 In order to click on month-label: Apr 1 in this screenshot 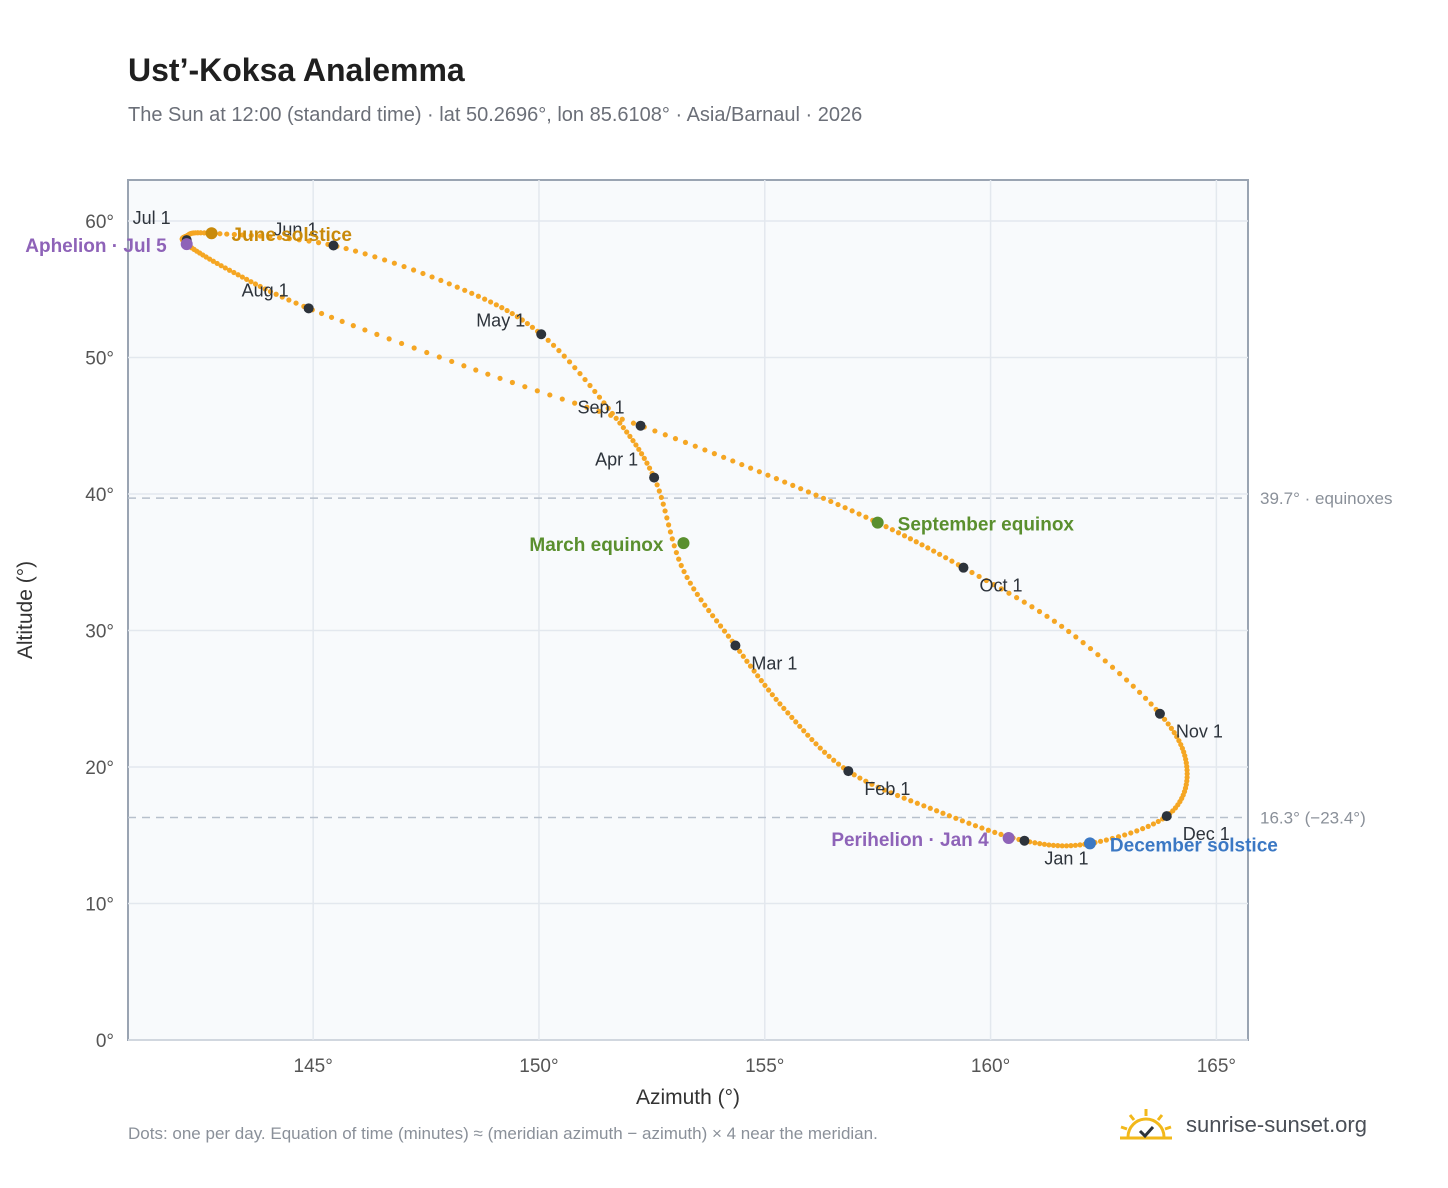, I will do `click(616, 460)`.